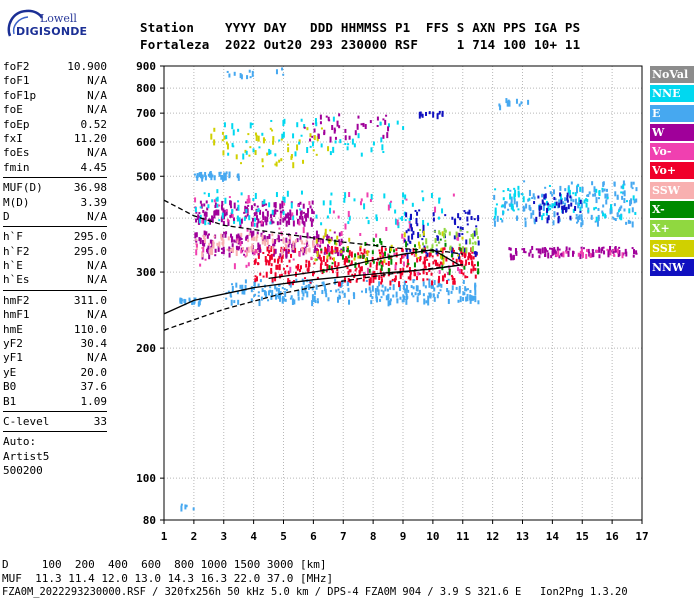  I want to click on y-tick-label: 80, so click(149, 520).